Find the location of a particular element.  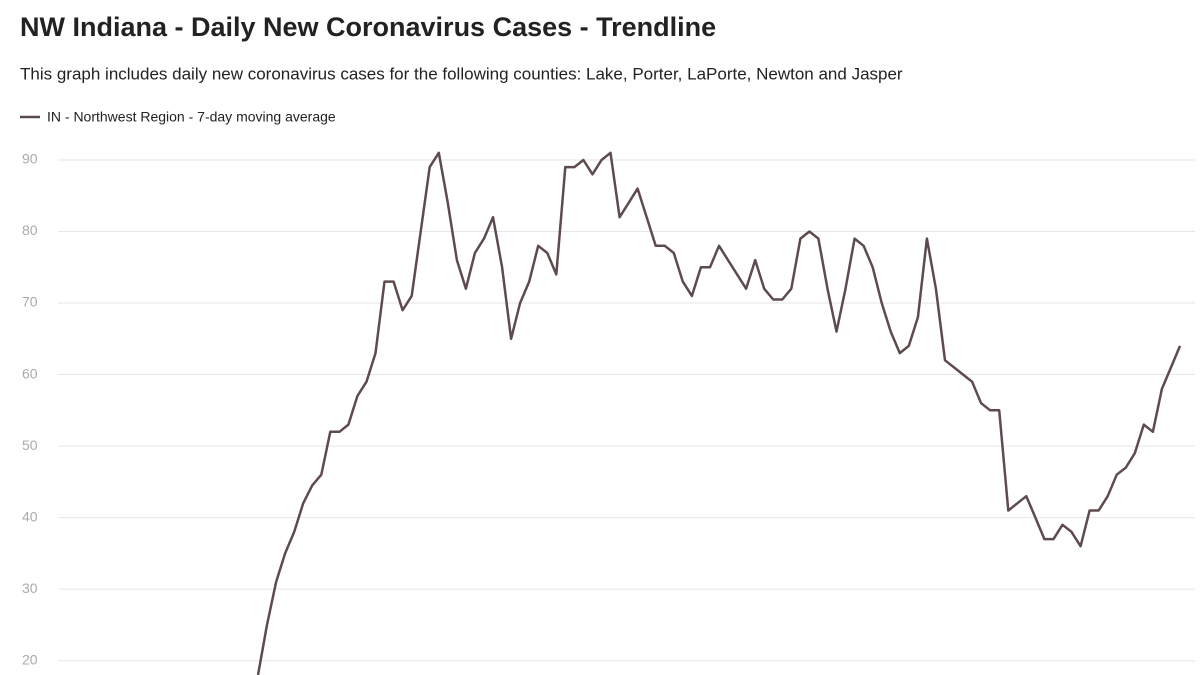

y-tick-label: 40 is located at coordinates (30, 516).